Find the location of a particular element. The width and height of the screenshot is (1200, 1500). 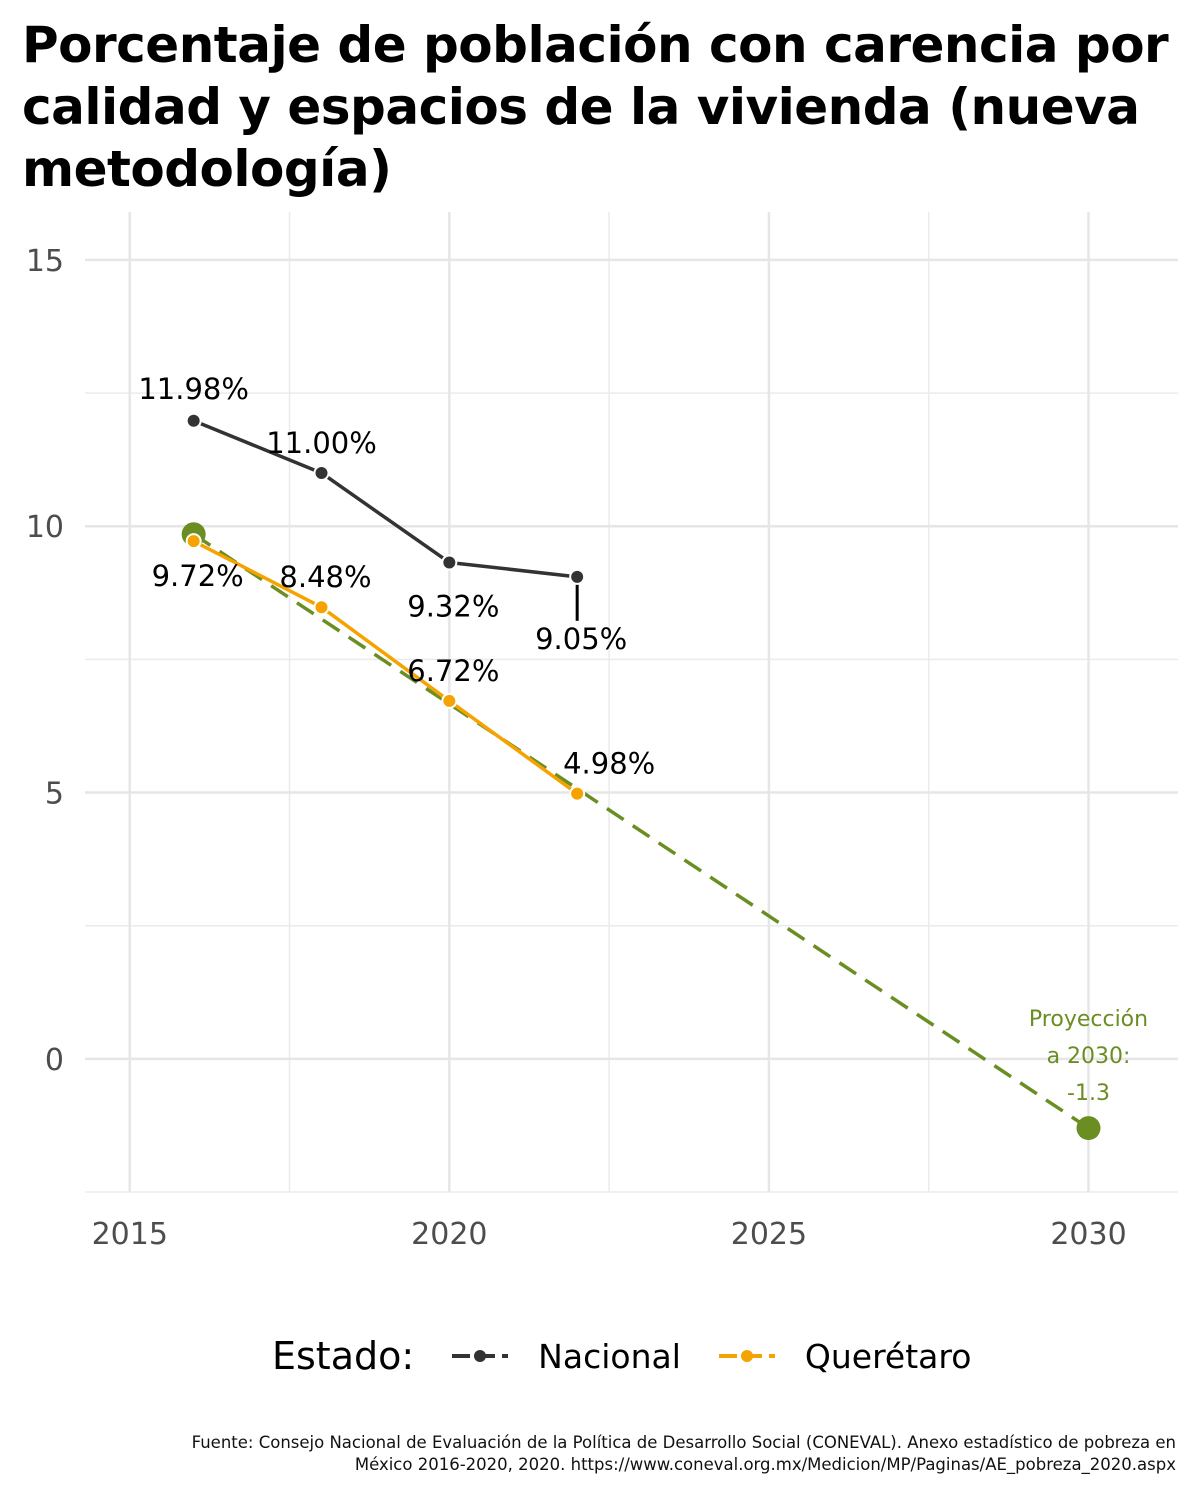

x-tick-label: 2030 is located at coordinates (1088, 1234).